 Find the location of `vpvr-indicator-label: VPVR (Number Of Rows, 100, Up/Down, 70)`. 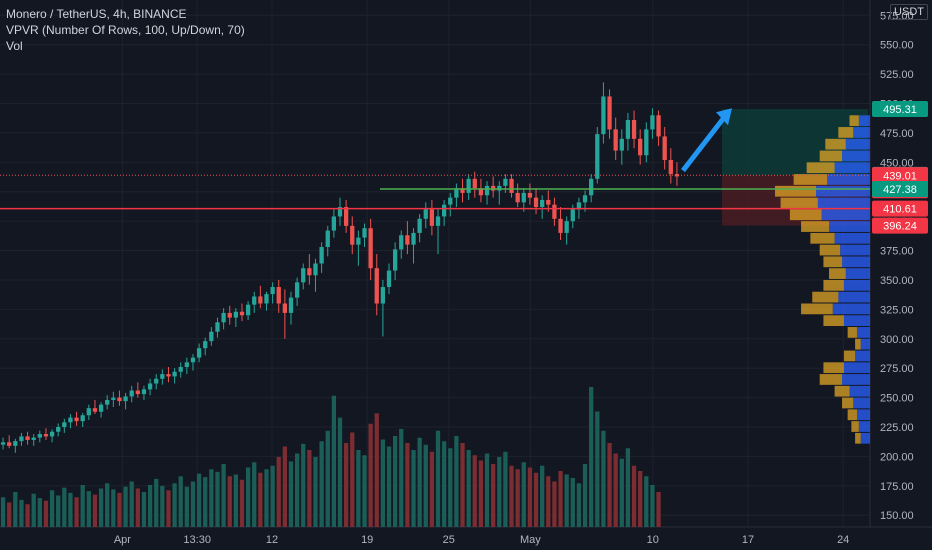

vpvr-indicator-label: VPVR (Number Of Rows, 100, Up/Down, 70) is located at coordinates (125, 30).